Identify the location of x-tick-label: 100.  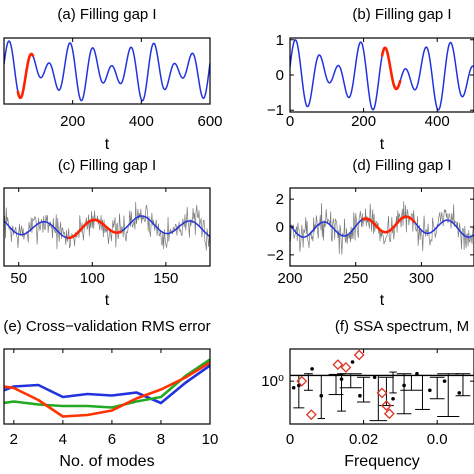
(92, 278).